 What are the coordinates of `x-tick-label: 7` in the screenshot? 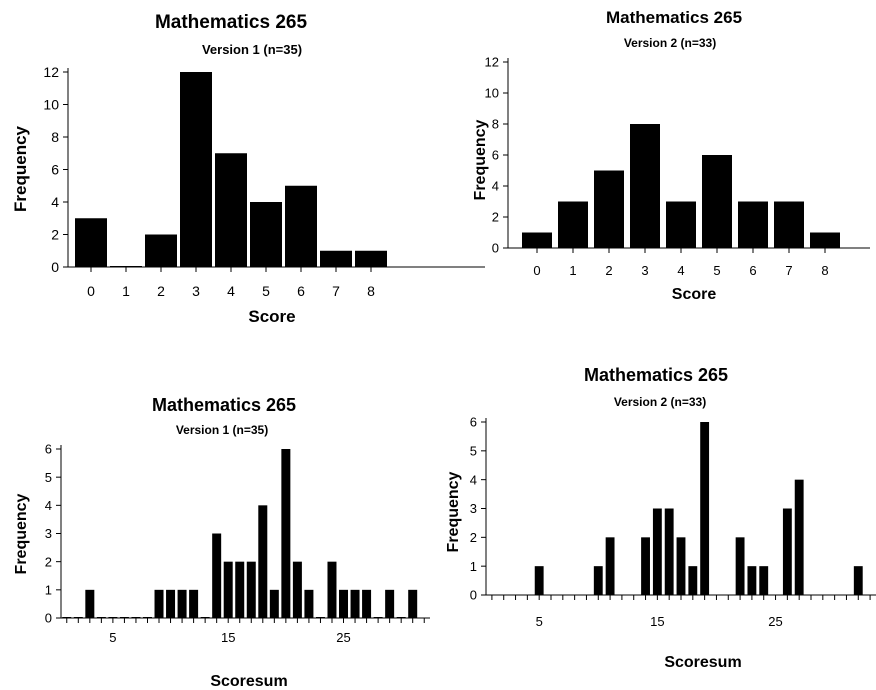 It's located at (788, 270).